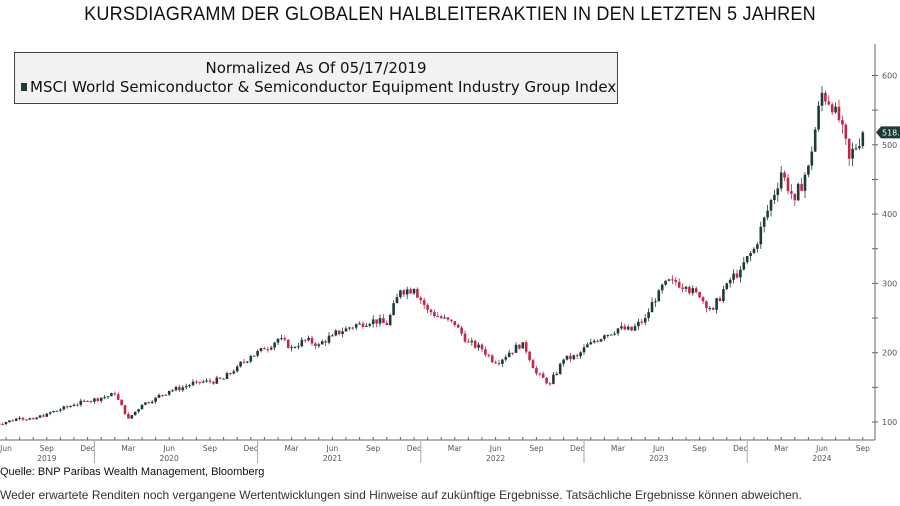 This screenshot has height=506, width=900. Describe the element at coordinates (251, 448) in the screenshot. I see `x-tick-label: Dec` at that location.